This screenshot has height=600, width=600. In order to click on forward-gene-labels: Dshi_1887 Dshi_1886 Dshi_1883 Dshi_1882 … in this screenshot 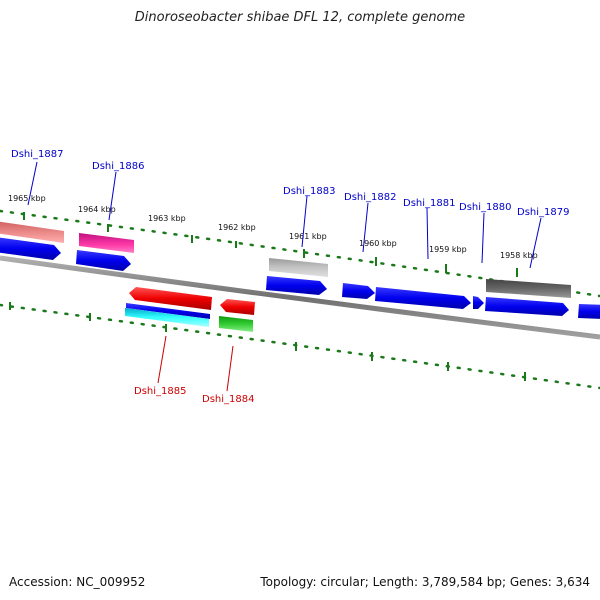, I will do `click(290, 183)`.